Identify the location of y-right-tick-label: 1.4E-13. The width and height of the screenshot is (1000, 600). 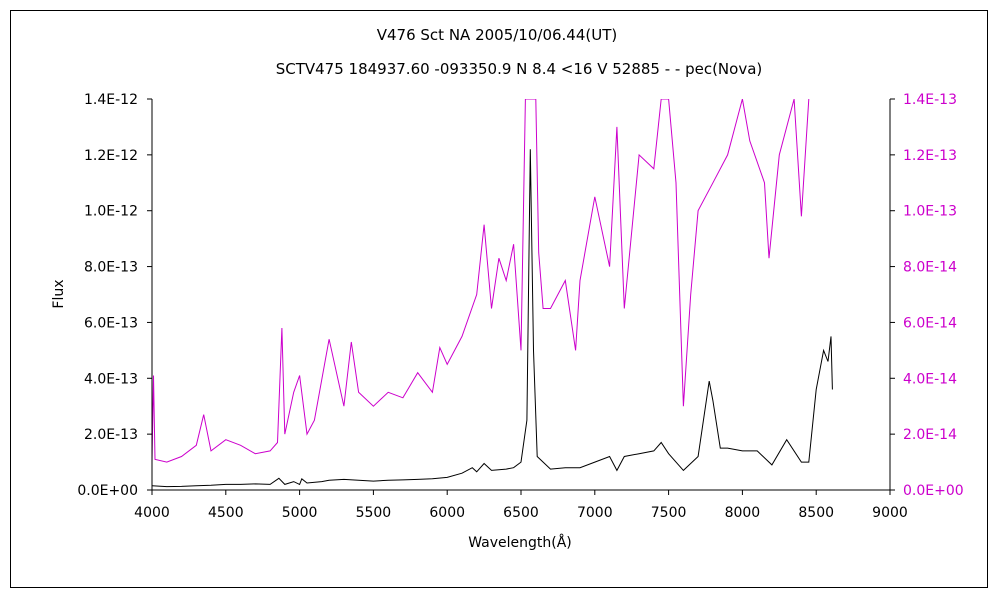
(930, 100).